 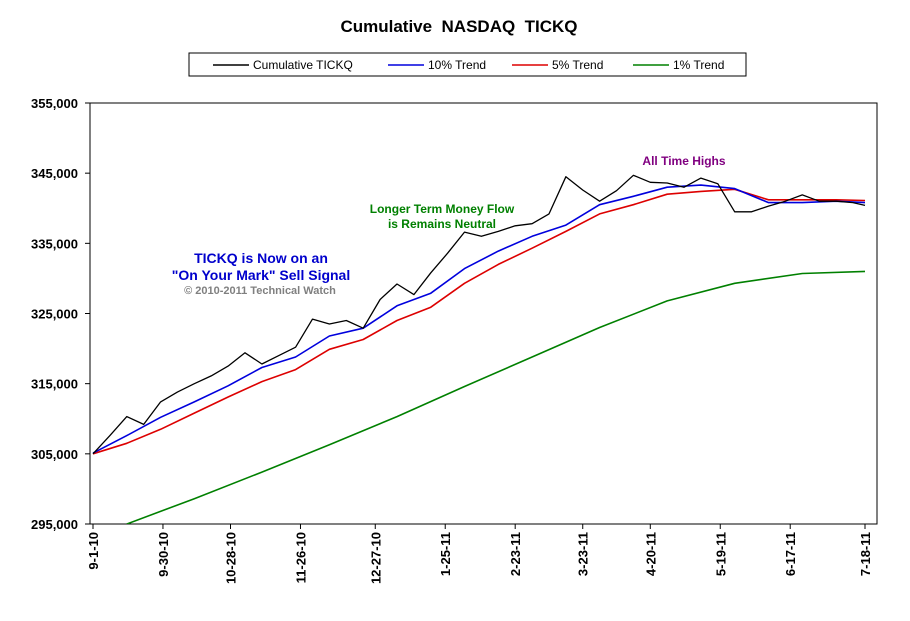 What do you see at coordinates (261, 275) in the screenshot?
I see `annotation-text: "On Your Mark" Sell Signal` at bounding box center [261, 275].